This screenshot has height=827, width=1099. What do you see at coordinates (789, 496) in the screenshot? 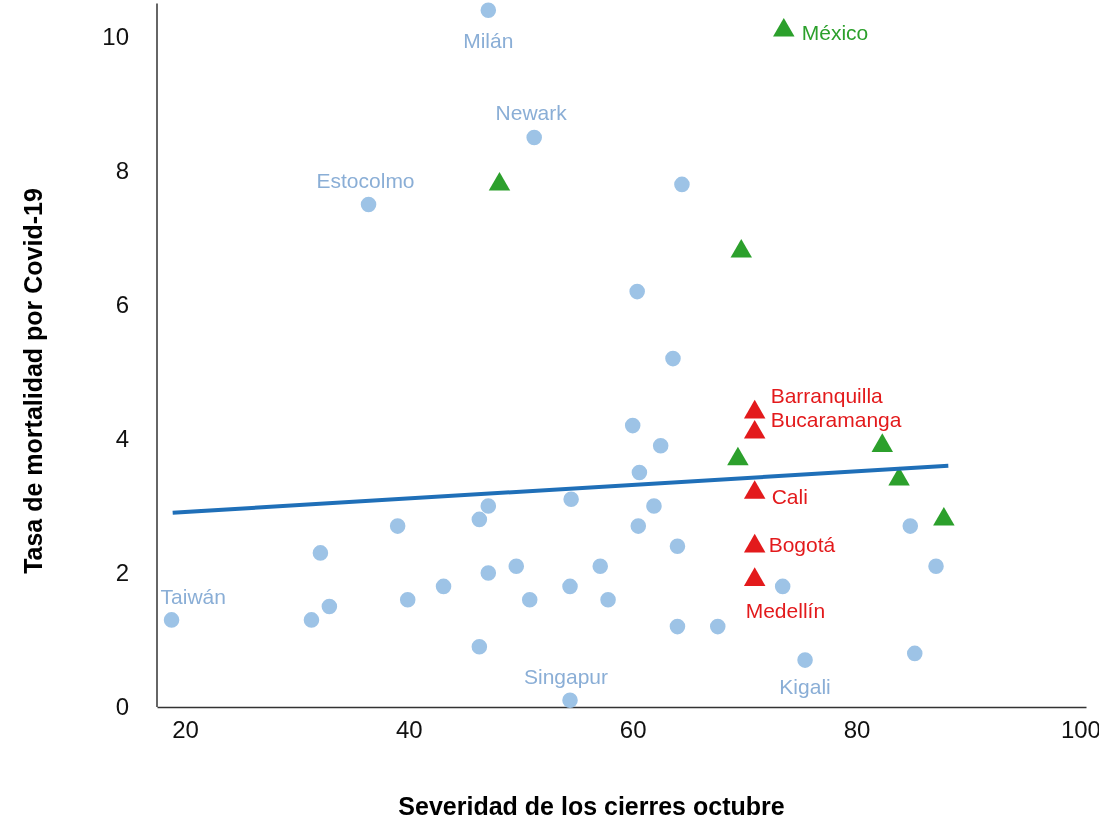
I see `annotation: Cali` at bounding box center [789, 496].